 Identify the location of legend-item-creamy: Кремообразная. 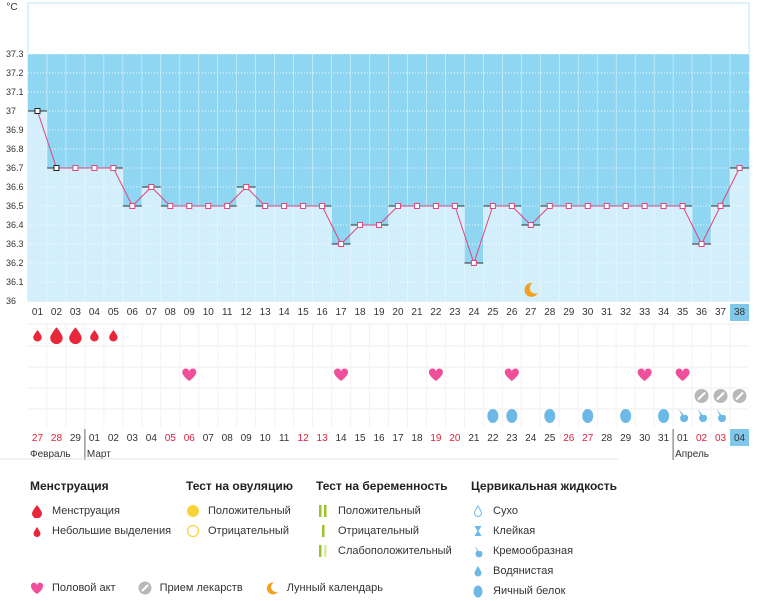
(544, 551).